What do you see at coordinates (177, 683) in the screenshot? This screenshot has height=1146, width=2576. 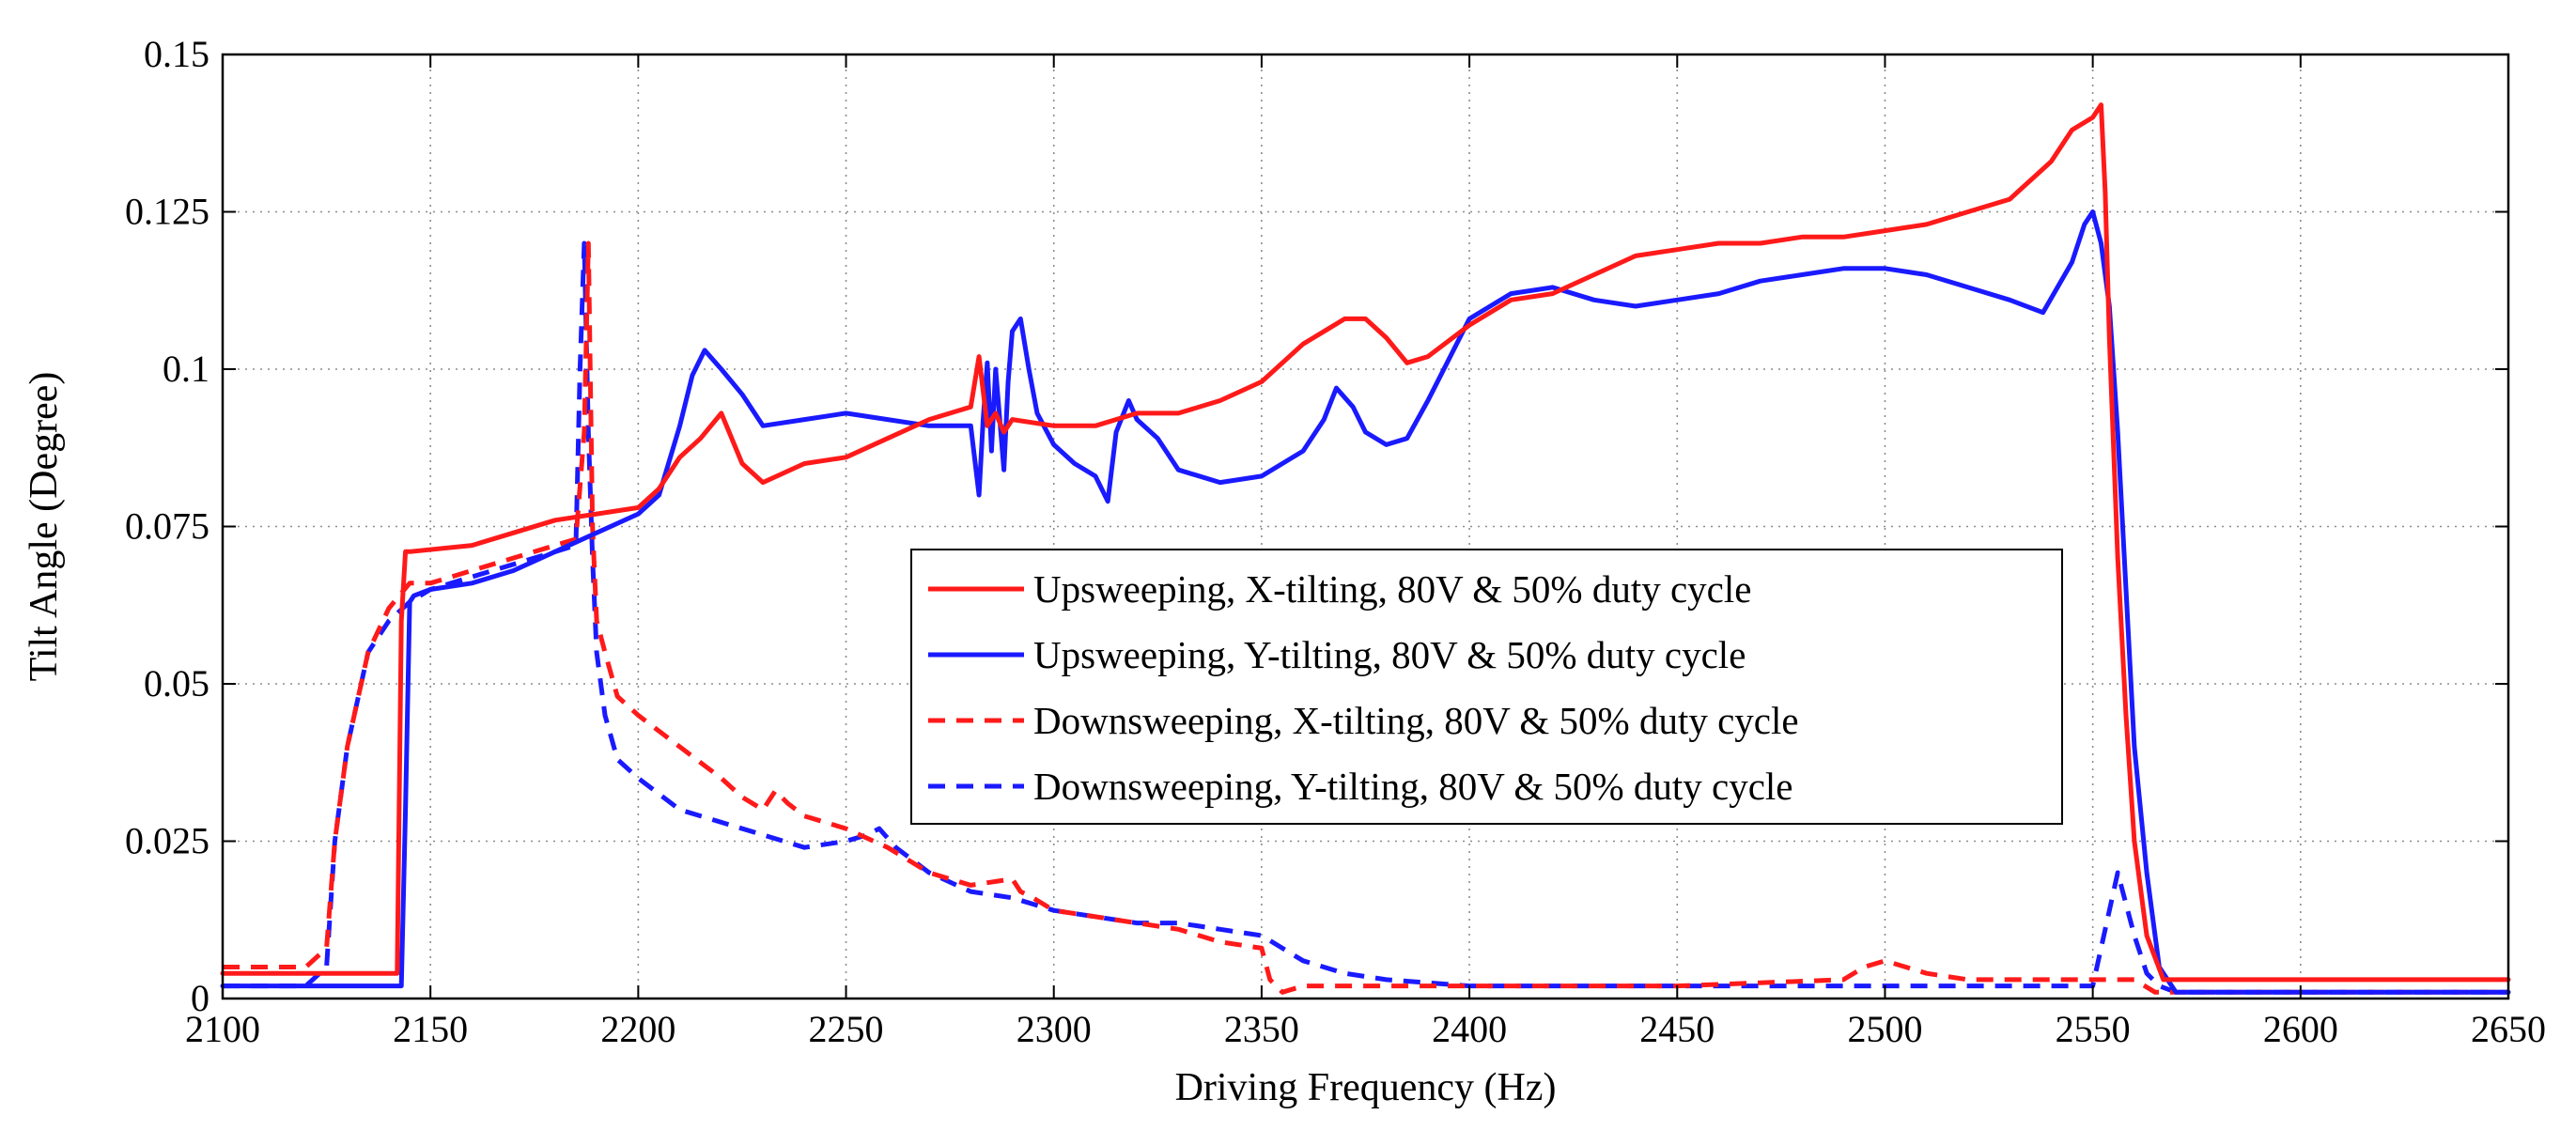 I see `y-tick-label: 0.05` at bounding box center [177, 683].